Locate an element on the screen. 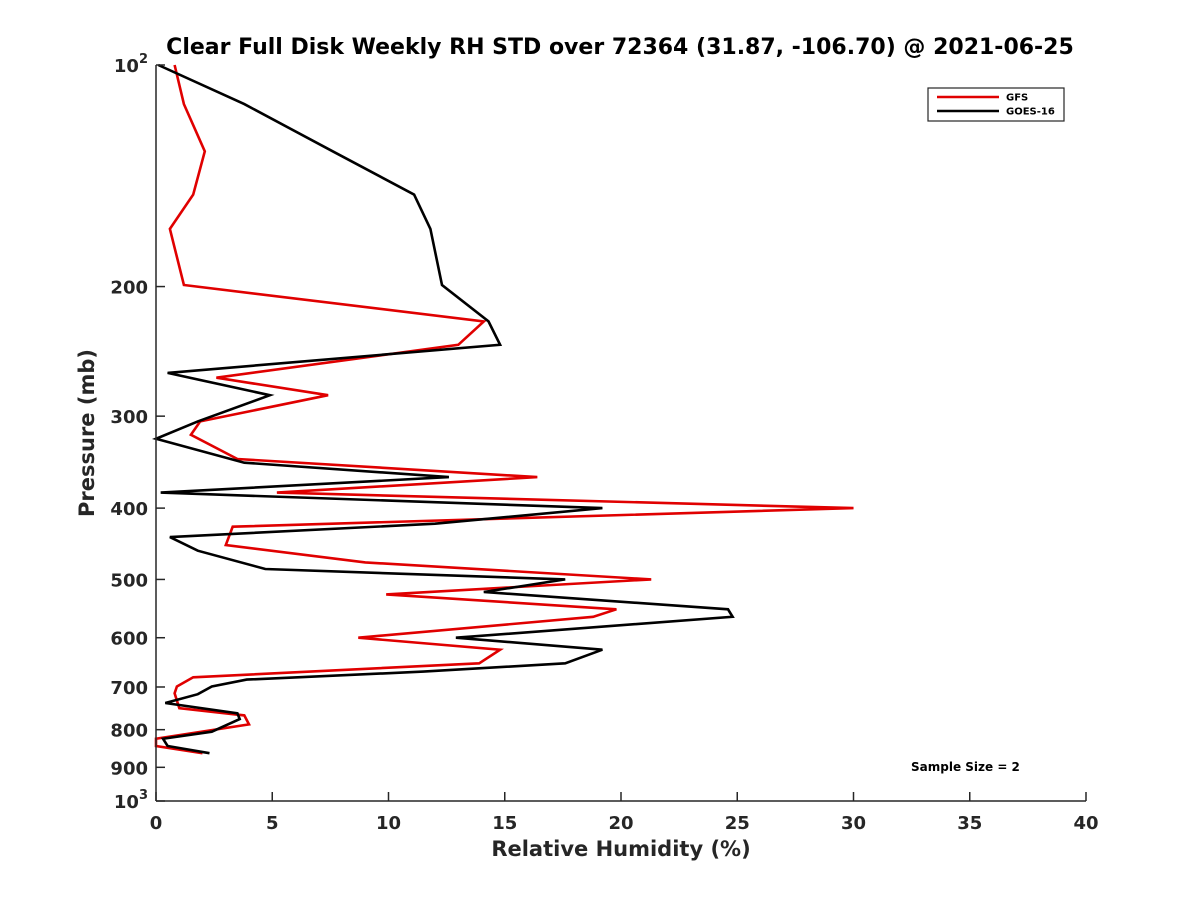  y-tick-label: 800 is located at coordinates (129, 731).